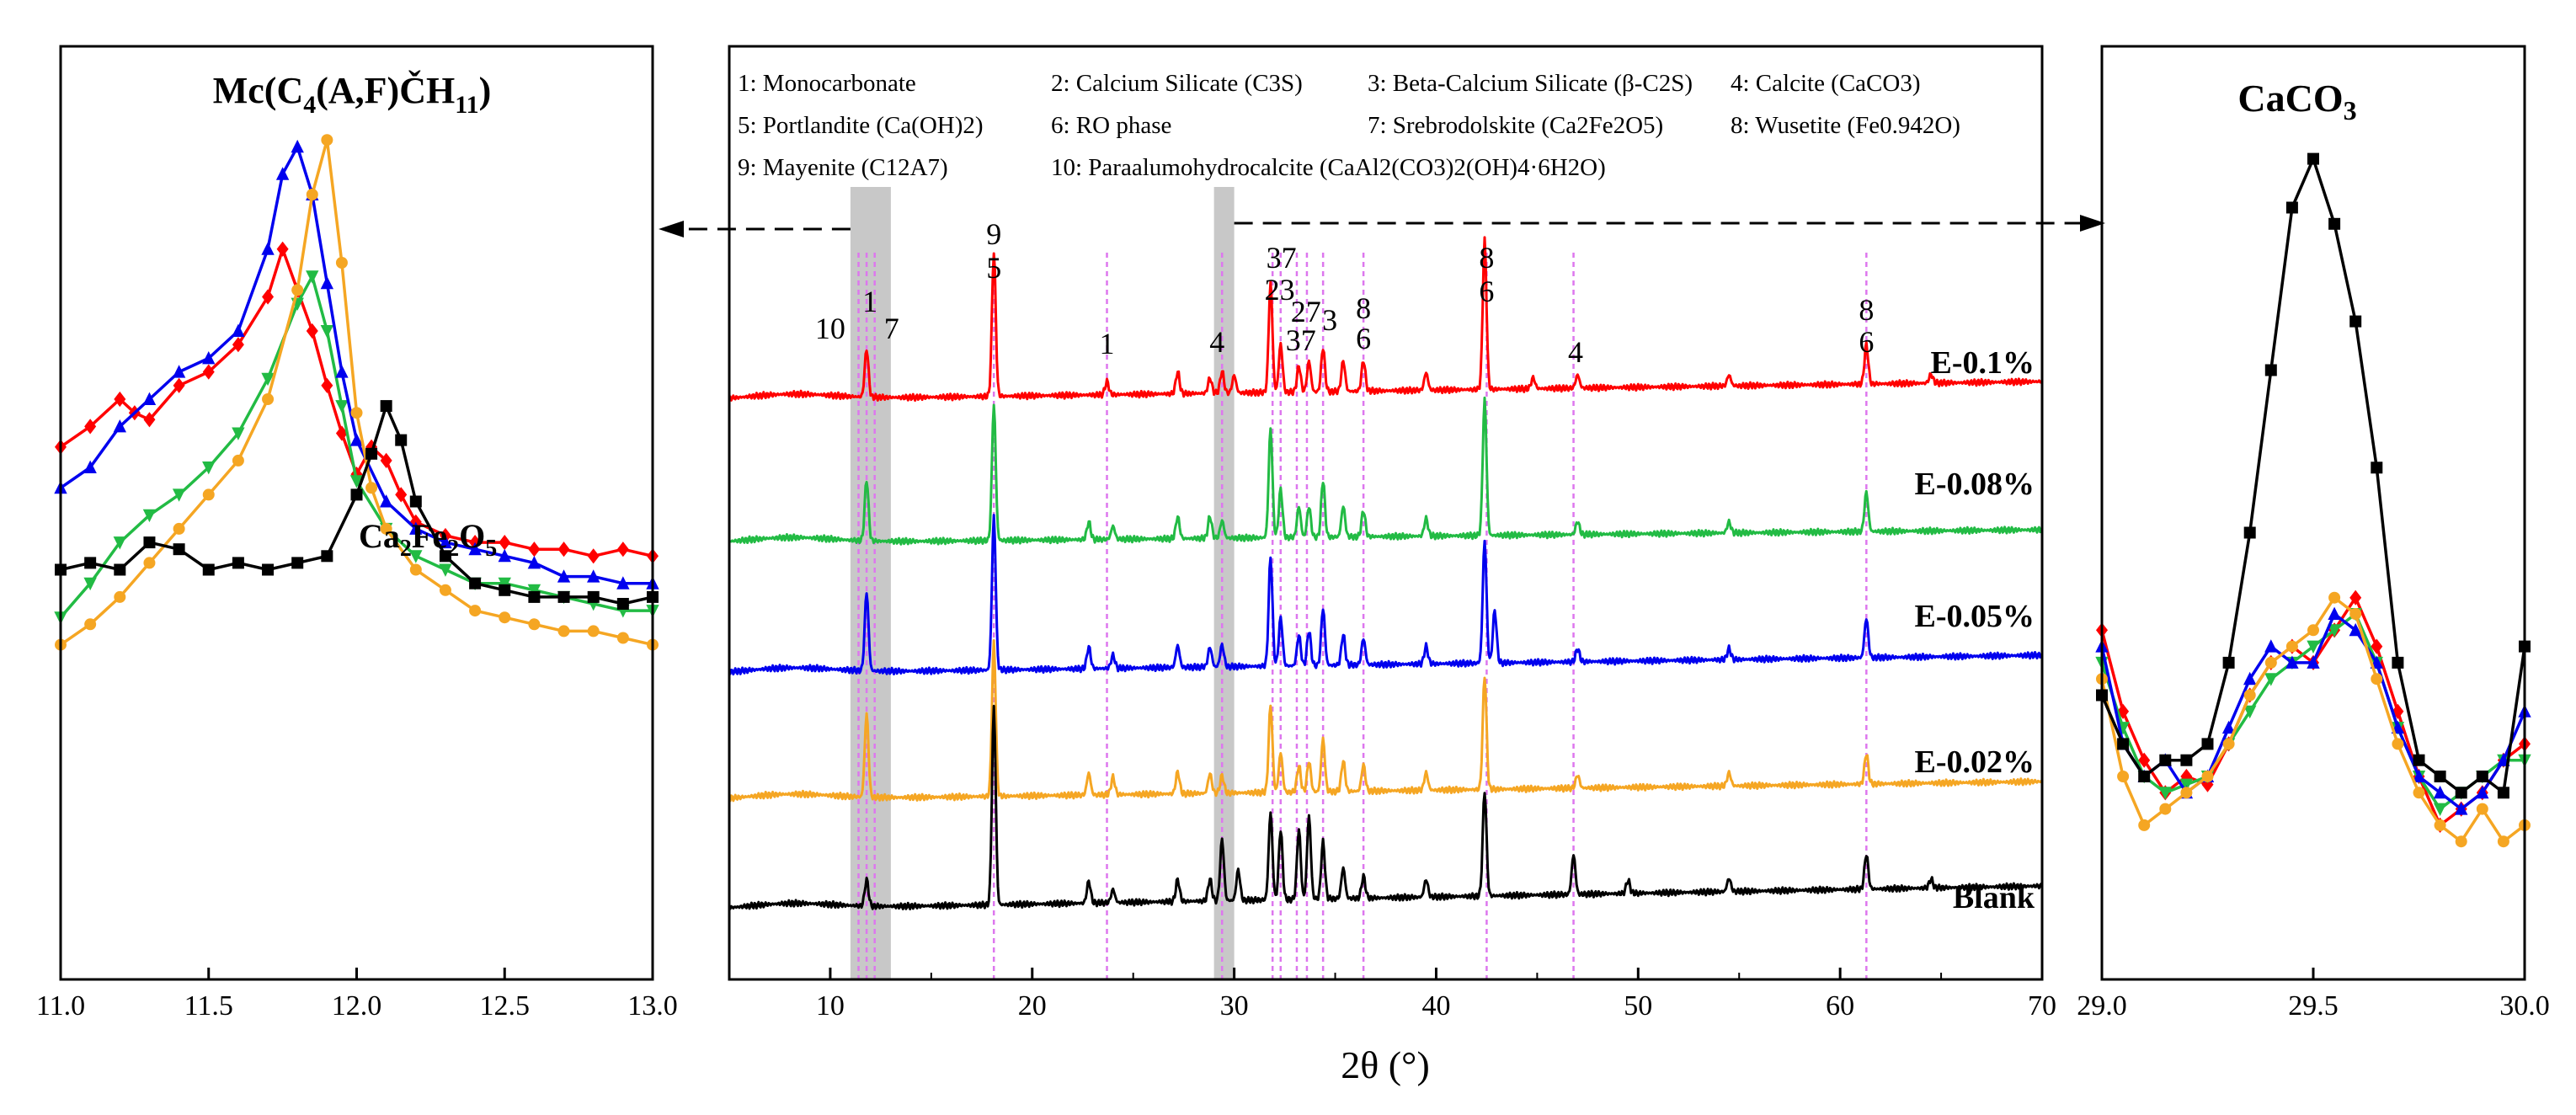  Describe the element at coordinates (1301, 340) in the screenshot. I see `peak-annotation: 37` at that location.